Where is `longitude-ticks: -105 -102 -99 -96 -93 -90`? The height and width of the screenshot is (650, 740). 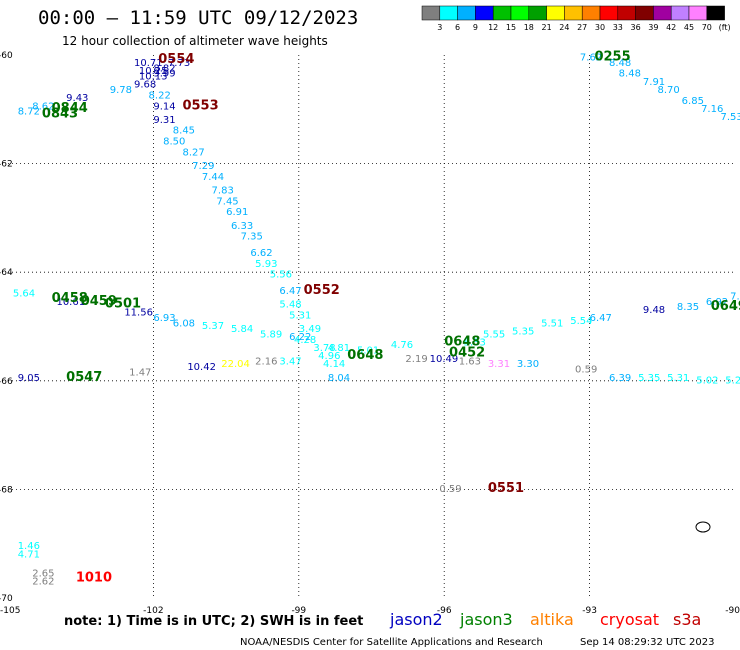
longitude-ticks: -105 -102 -99 -96 -93 -90 is located at coordinates (370, 611).